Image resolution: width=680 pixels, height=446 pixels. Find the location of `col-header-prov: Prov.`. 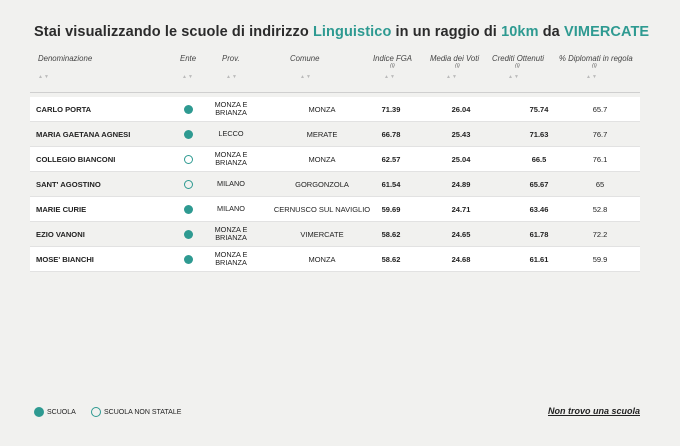

col-header-prov: Prov. is located at coordinates (231, 58).